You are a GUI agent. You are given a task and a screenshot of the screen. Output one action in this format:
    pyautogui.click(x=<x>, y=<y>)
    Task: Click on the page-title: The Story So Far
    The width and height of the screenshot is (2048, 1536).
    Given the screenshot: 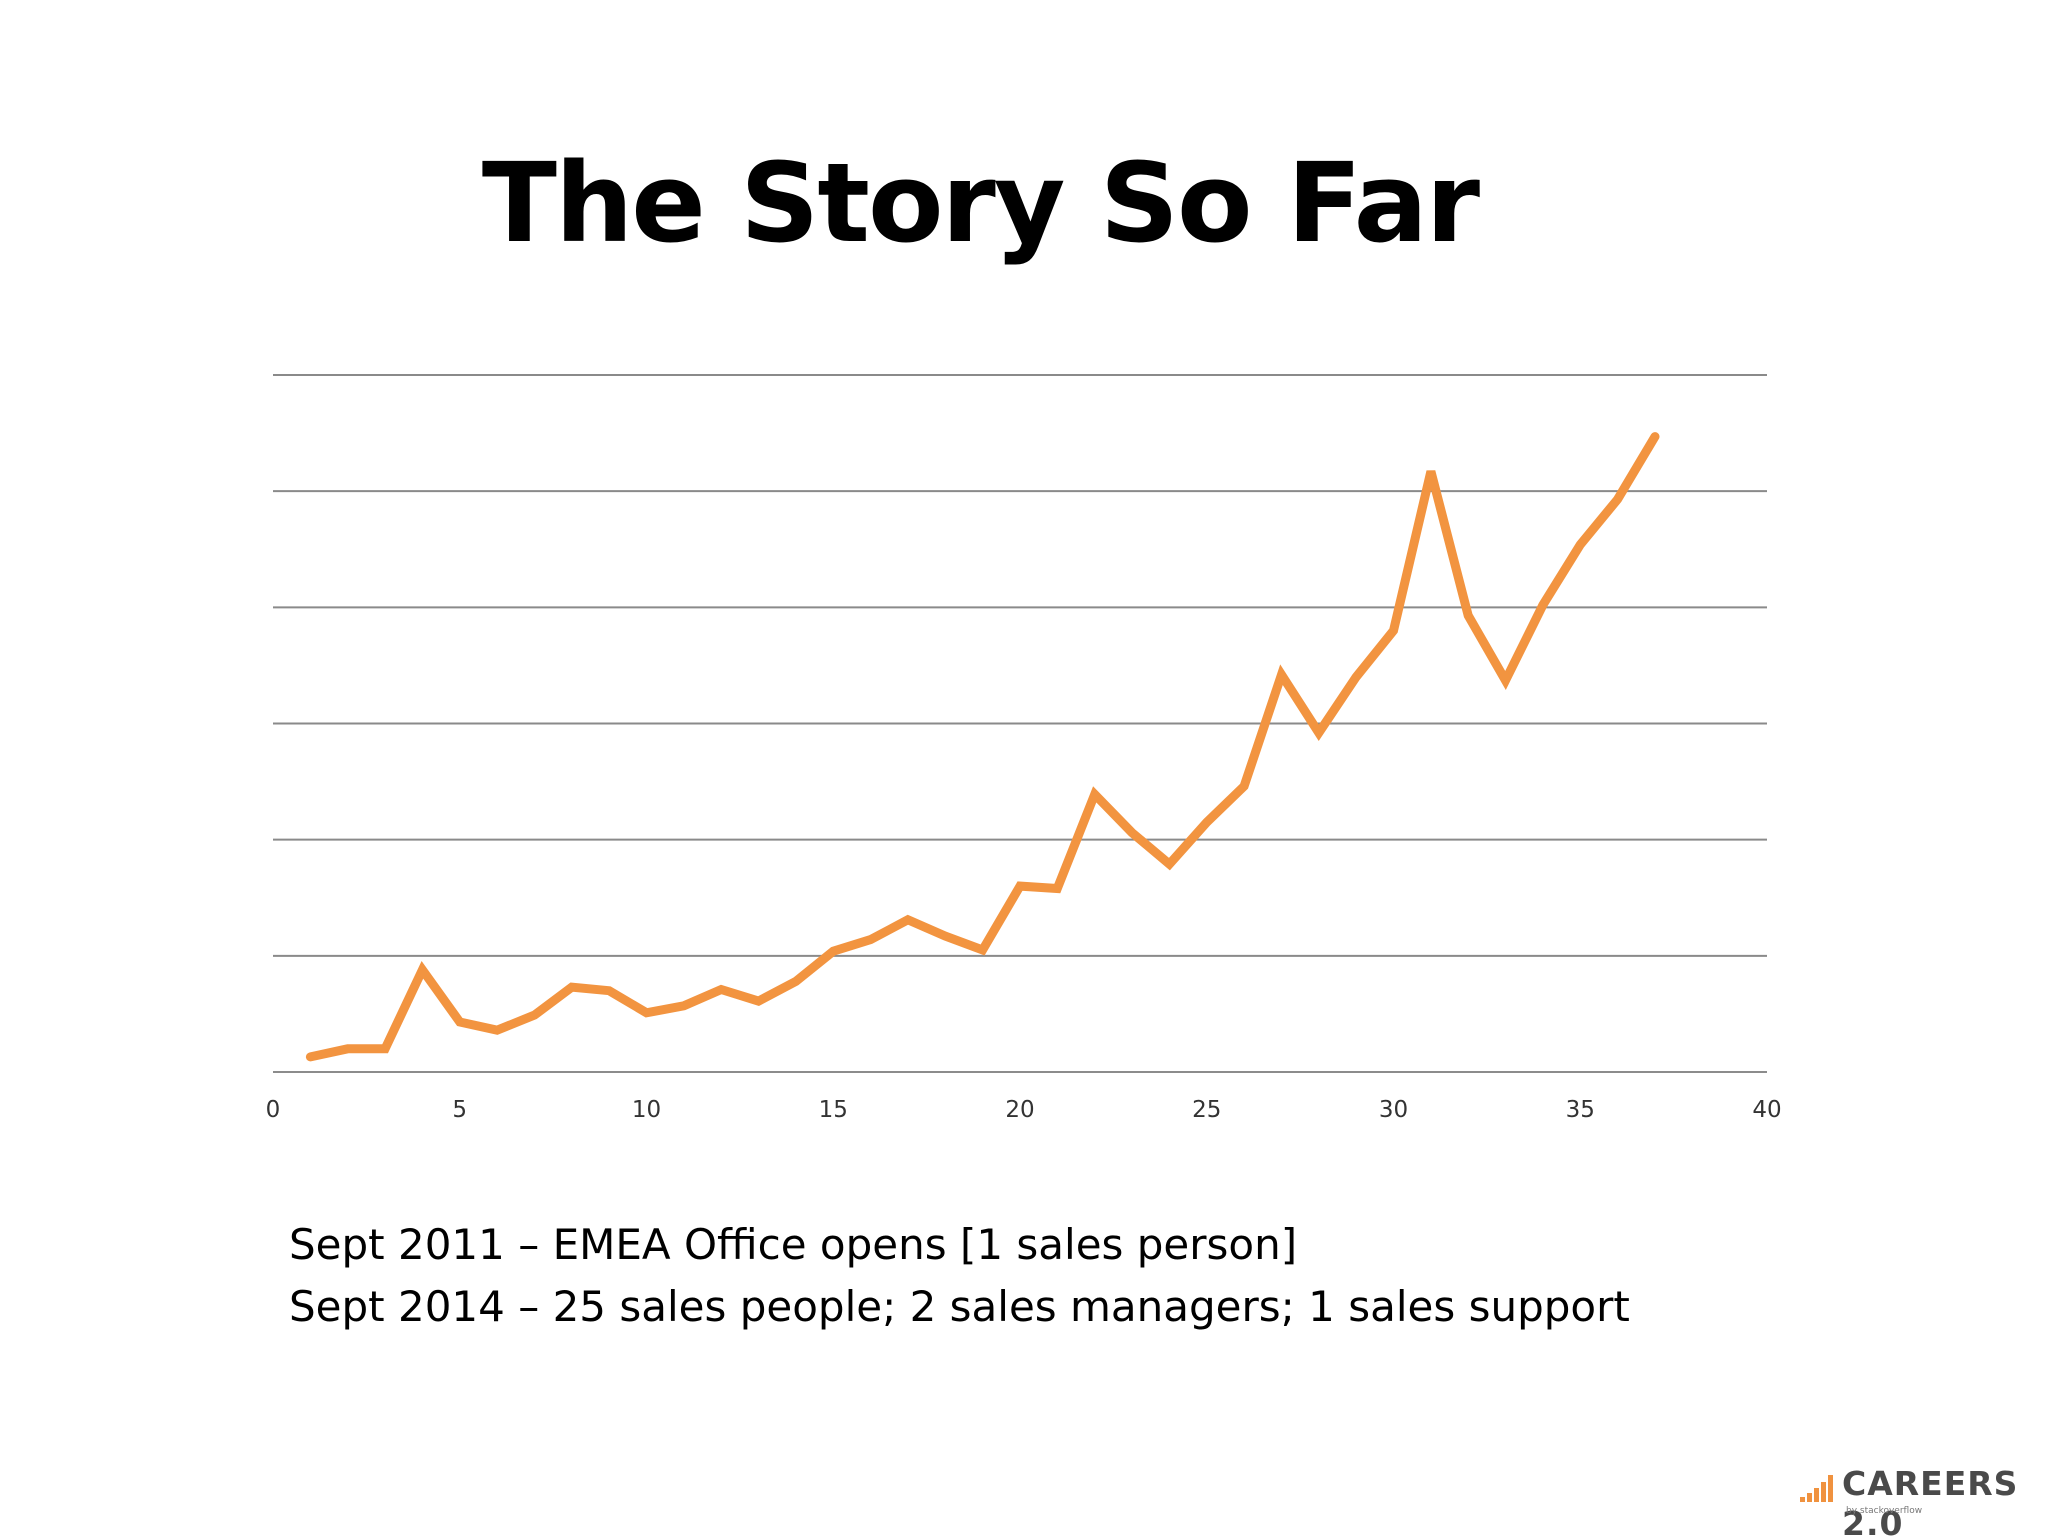 What is the action you would take?
    pyautogui.click(x=980, y=203)
    